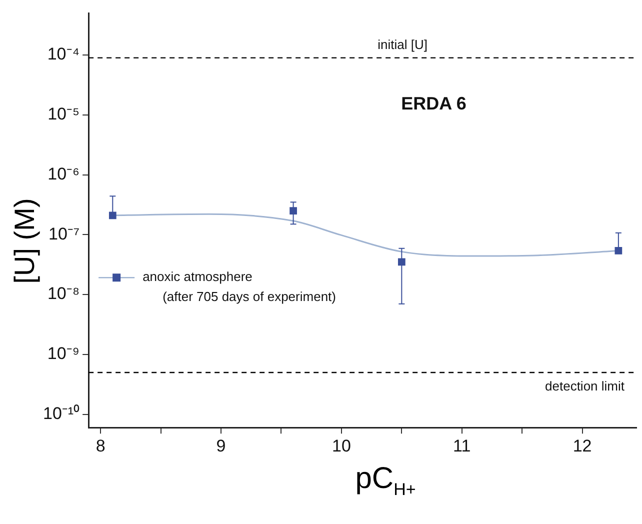 The width and height of the screenshot is (642, 524). What do you see at coordinates (61, 414) in the screenshot?
I see `y-tick-label: 10⁻¹⁰` at bounding box center [61, 414].